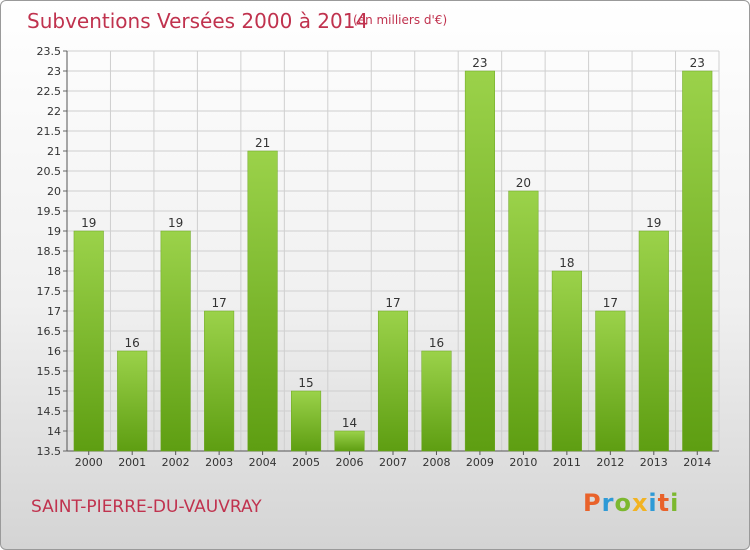  What do you see at coordinates (54, 271) in the screenshot?
I see `y-tick-label: 18` at bounding box center [54, 271].